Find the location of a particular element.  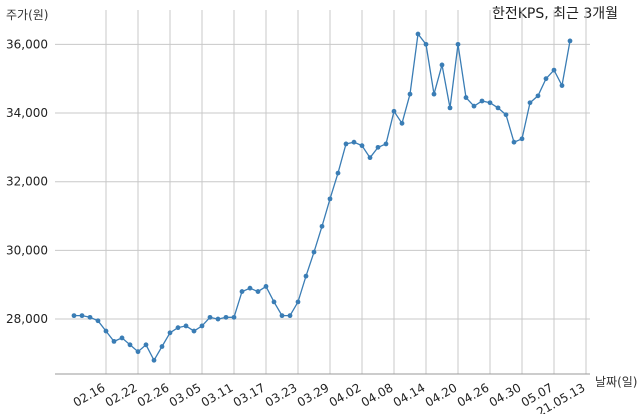

x-tick-label: 04.30 is located at coordinates (505, 394).